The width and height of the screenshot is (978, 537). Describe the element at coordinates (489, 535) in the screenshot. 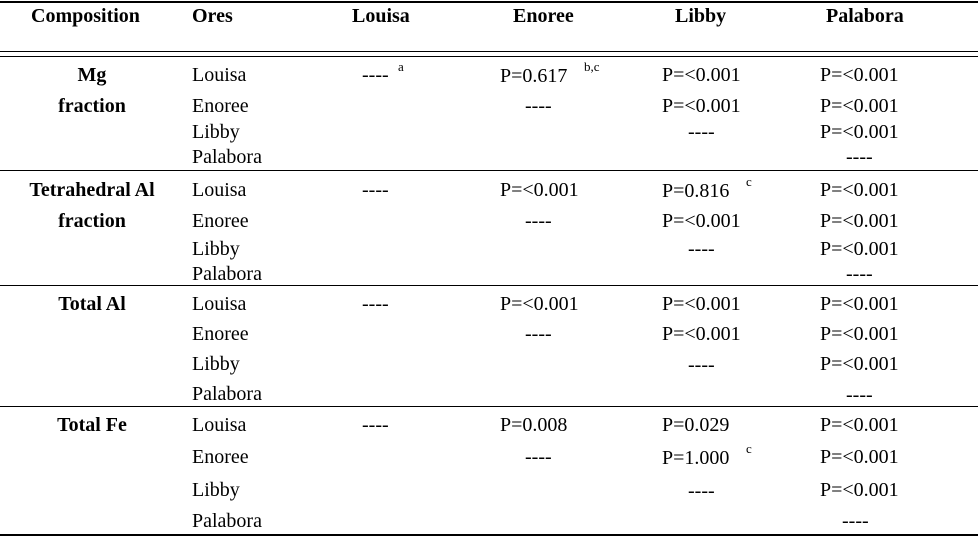

I see `bottom-rule` at that location.